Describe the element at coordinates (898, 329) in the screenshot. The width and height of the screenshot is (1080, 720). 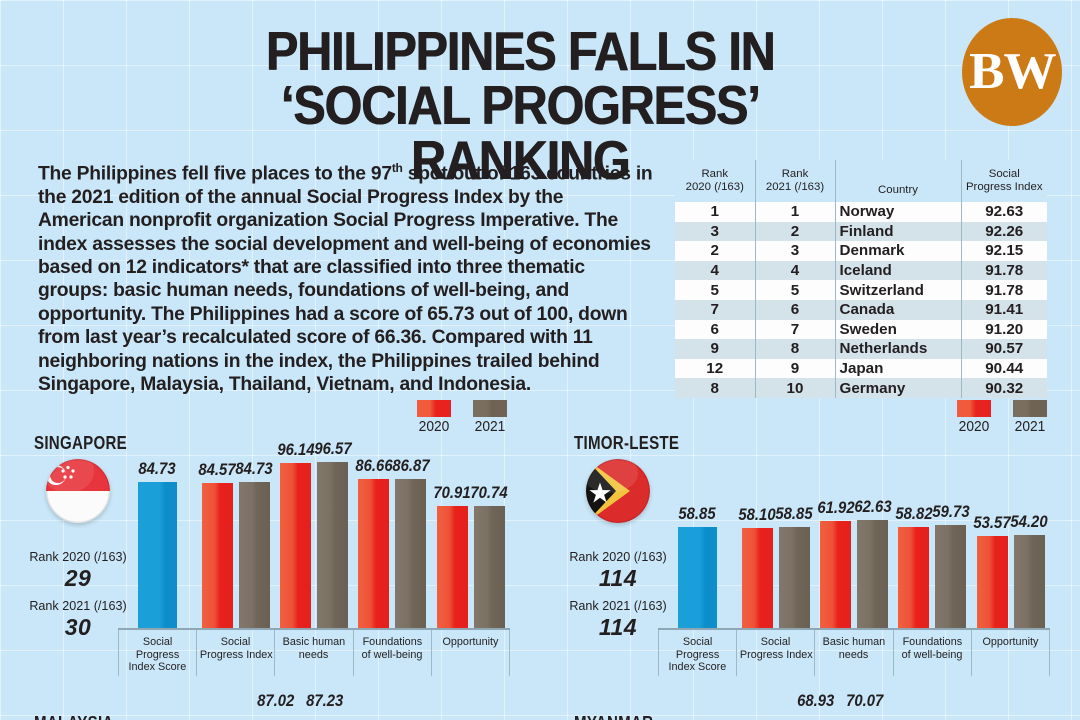
I see `cell-country: Sweden` at that location.